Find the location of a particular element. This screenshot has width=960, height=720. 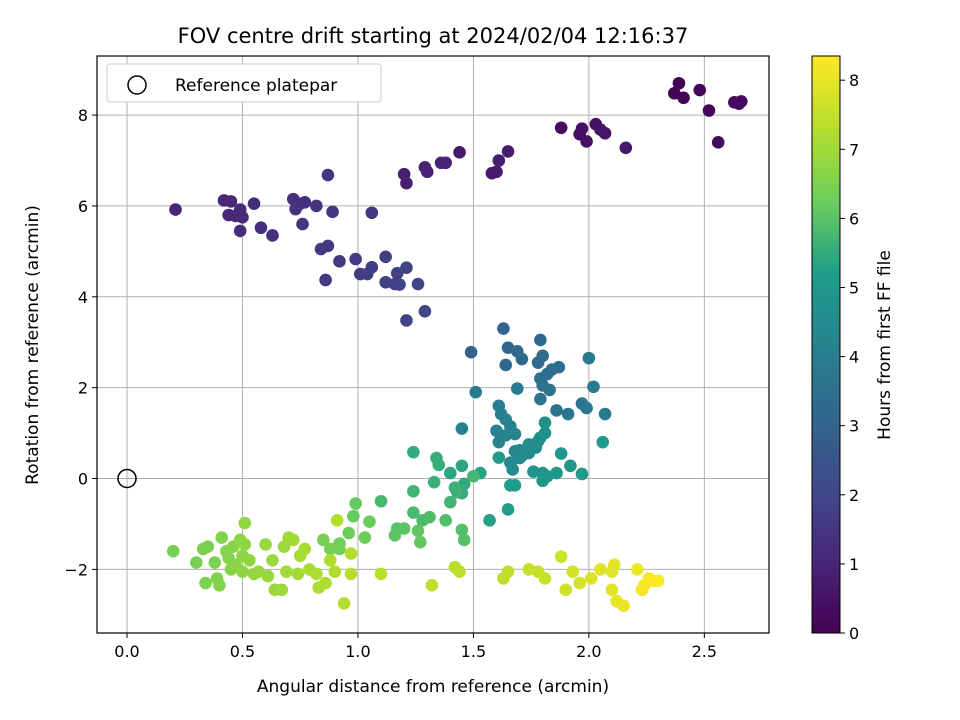

colorbar-label: Hours from first FF file is located at coordinates (885, 345).